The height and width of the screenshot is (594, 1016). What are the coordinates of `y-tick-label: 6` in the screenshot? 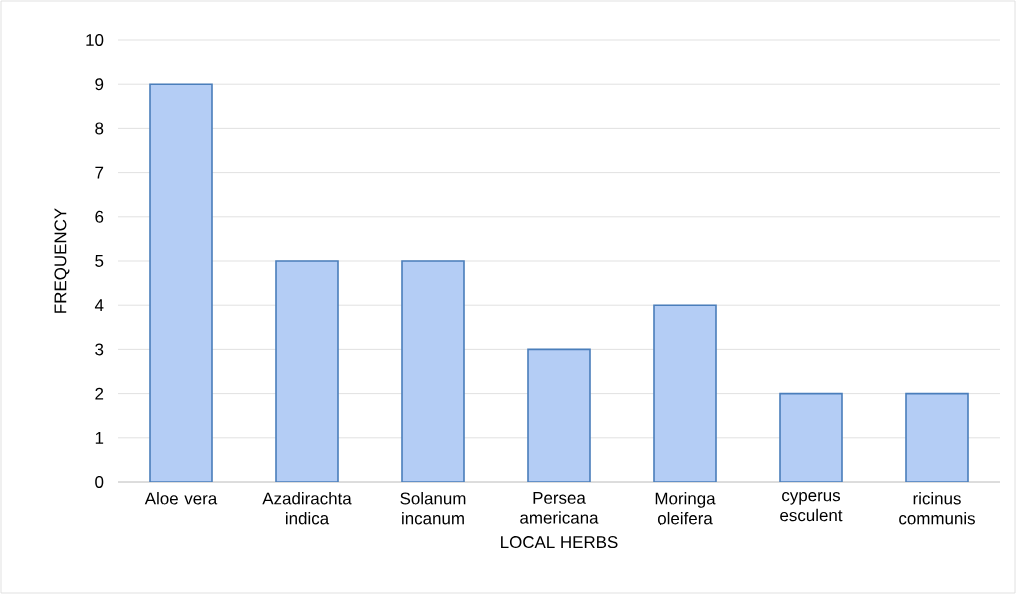 It's located at (99, 216).